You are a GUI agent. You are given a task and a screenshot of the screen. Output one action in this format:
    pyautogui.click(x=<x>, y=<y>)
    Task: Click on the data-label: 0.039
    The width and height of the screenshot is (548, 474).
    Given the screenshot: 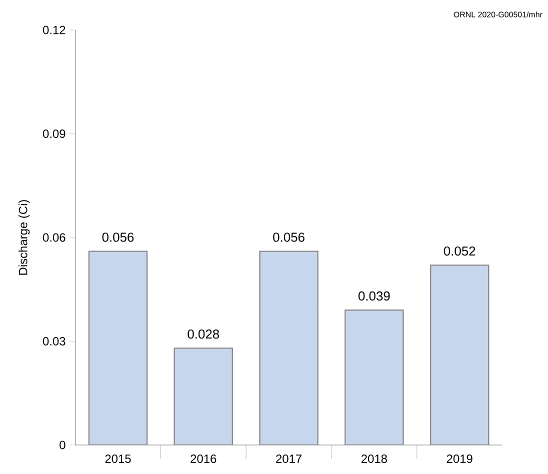 What is the action you would take?
    pyautogui.click(x=374, y=296)
    